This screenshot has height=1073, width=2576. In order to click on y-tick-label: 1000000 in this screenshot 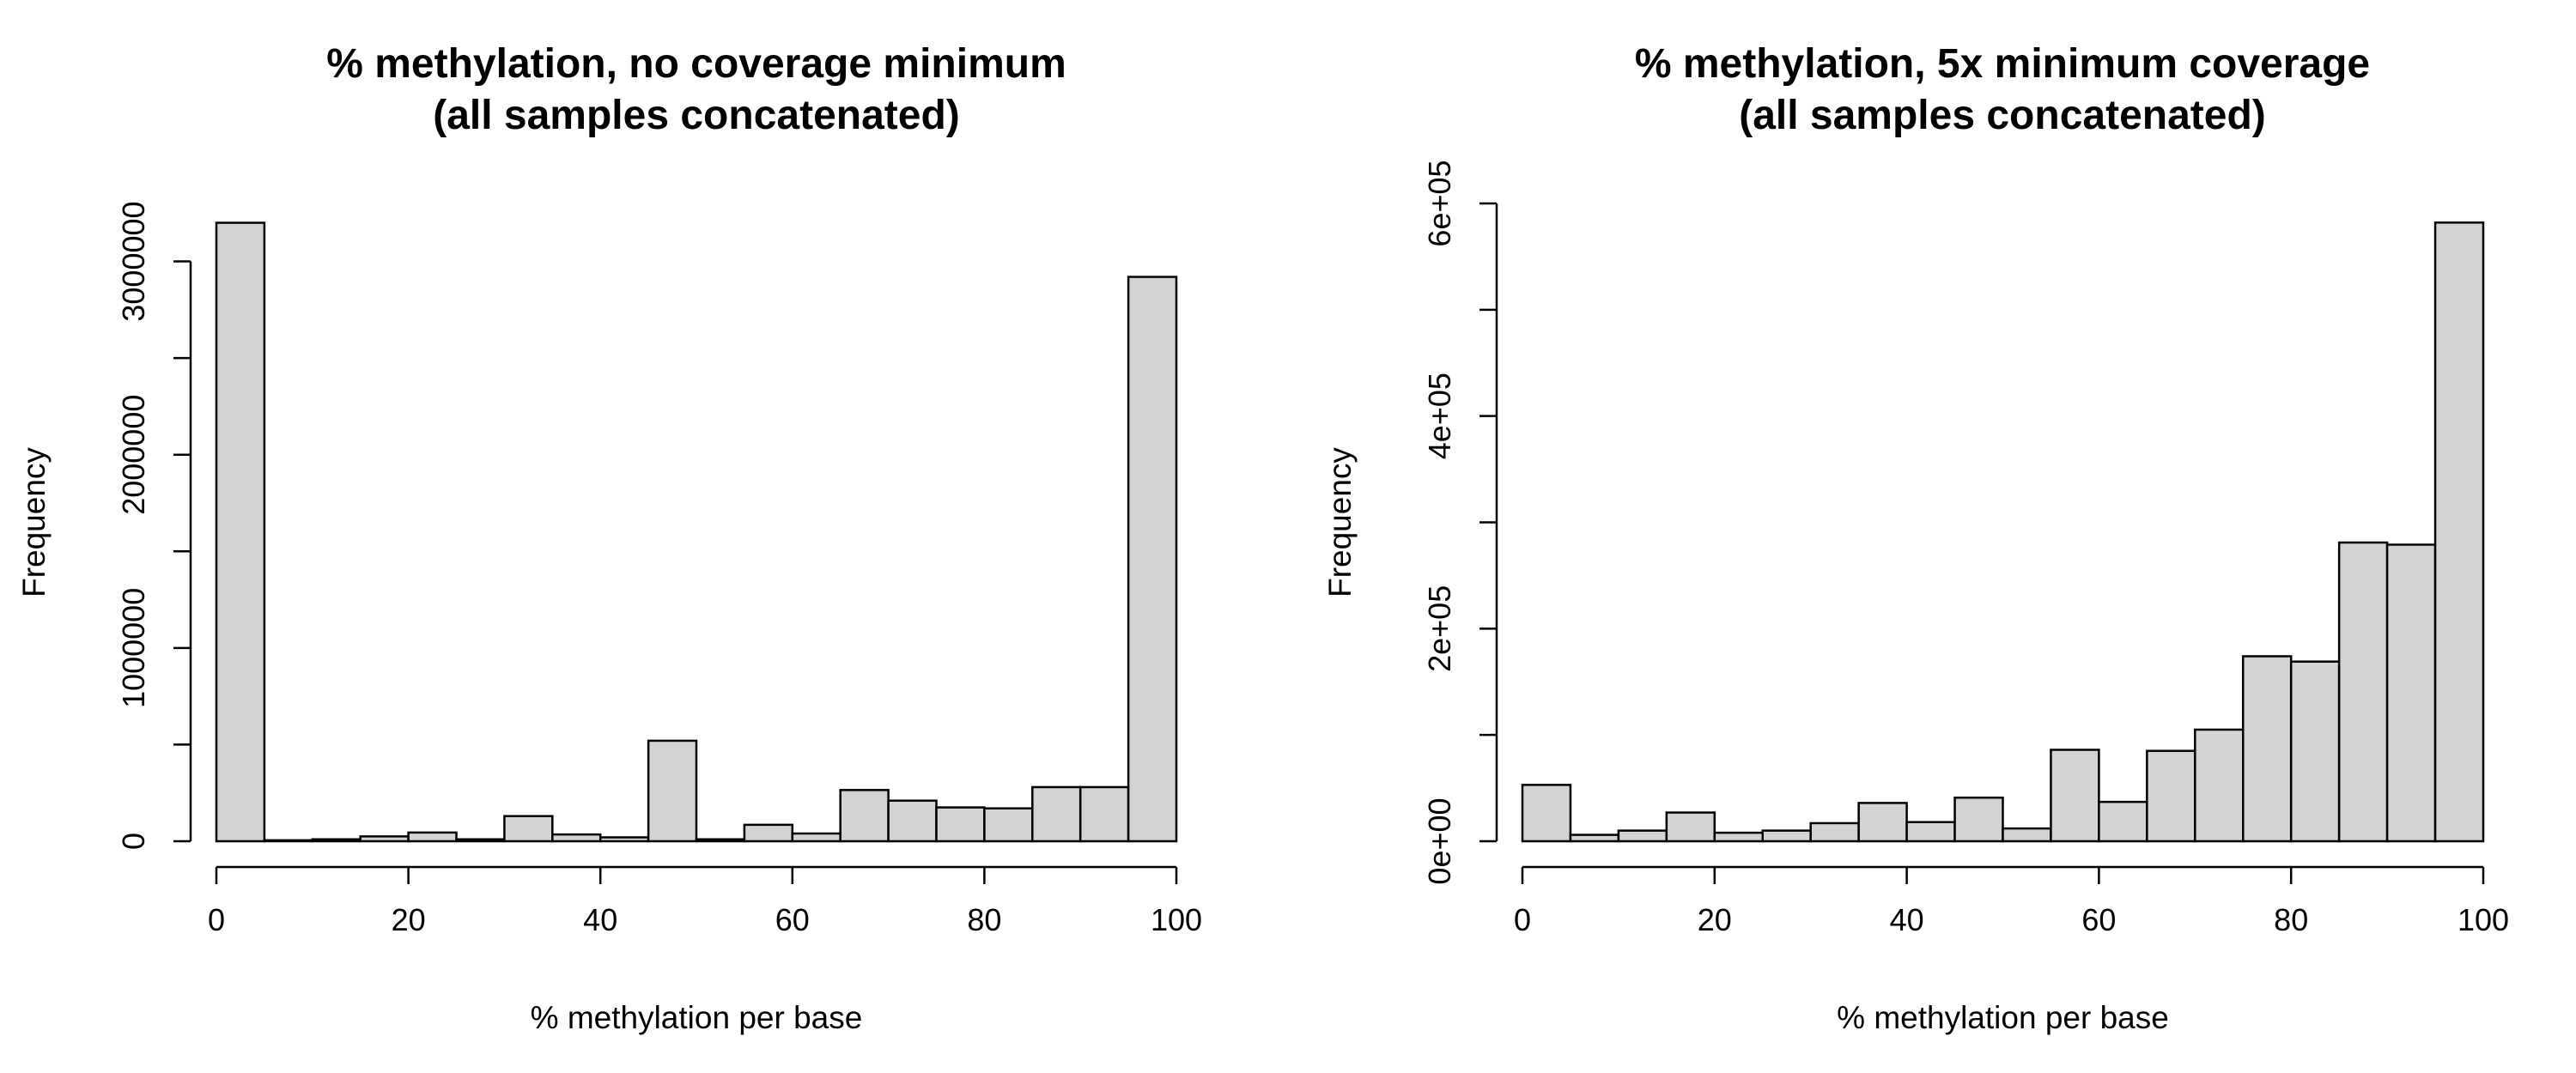, I will do `click(133, 648)`.